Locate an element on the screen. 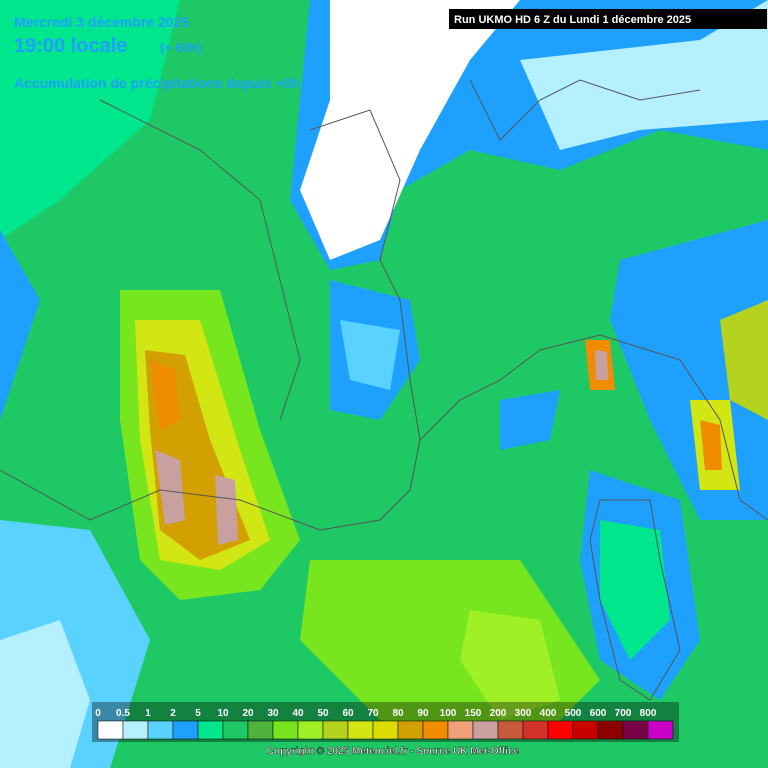  legend-label: 20 is located at coordinates (248, 713).